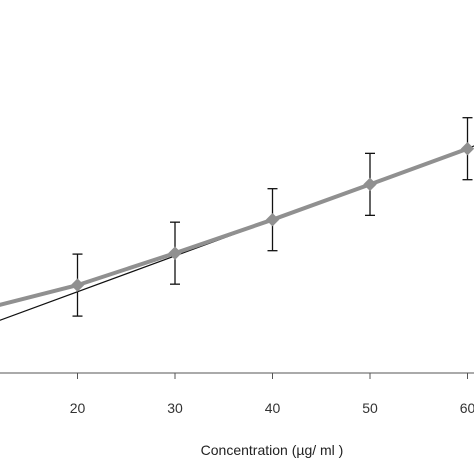  I want to click on x-axis-ticks, so click(272, 376).